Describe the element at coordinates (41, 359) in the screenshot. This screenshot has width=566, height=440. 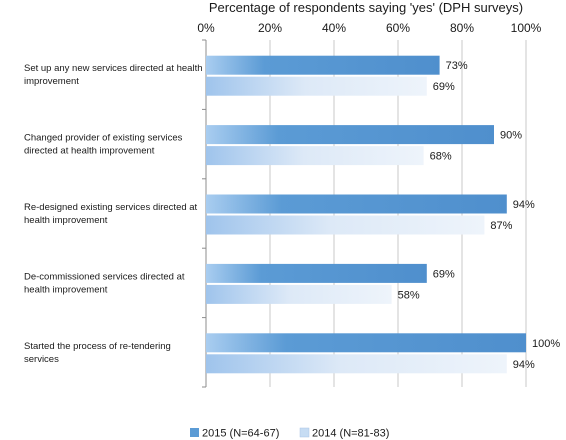
I see `category-label: services` at that location.